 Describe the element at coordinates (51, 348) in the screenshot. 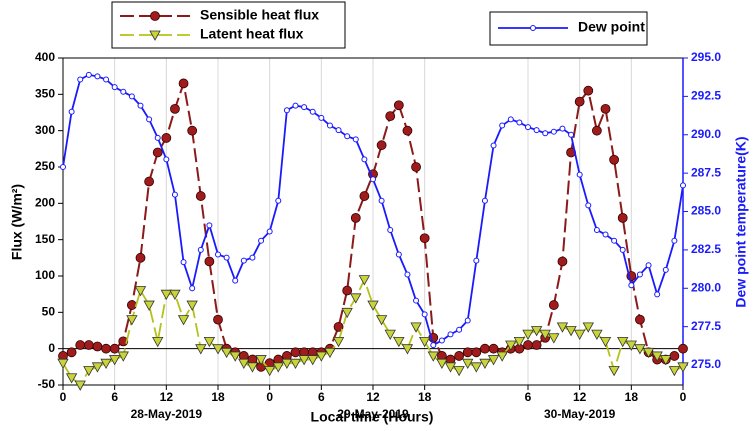

I see `y-tick-label: 0` at that location.